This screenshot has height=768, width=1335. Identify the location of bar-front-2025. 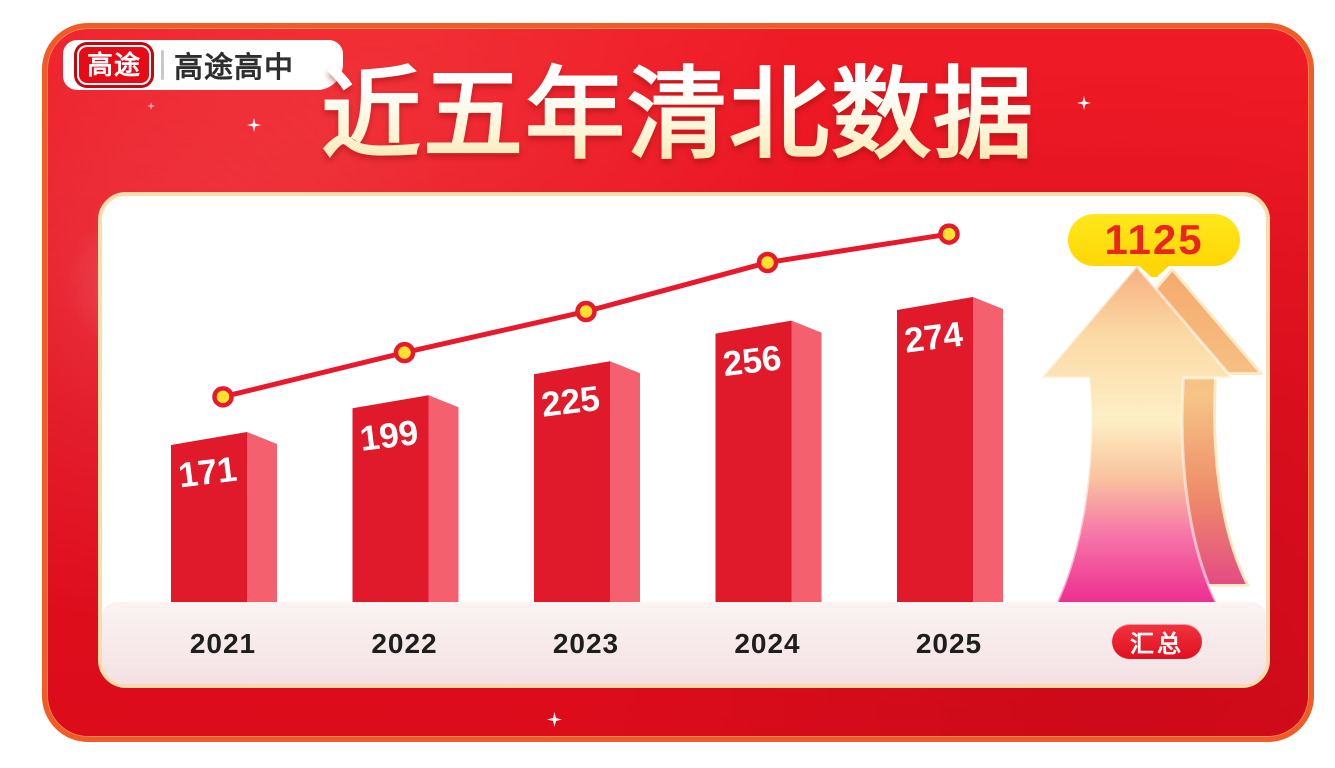
(935, 456).